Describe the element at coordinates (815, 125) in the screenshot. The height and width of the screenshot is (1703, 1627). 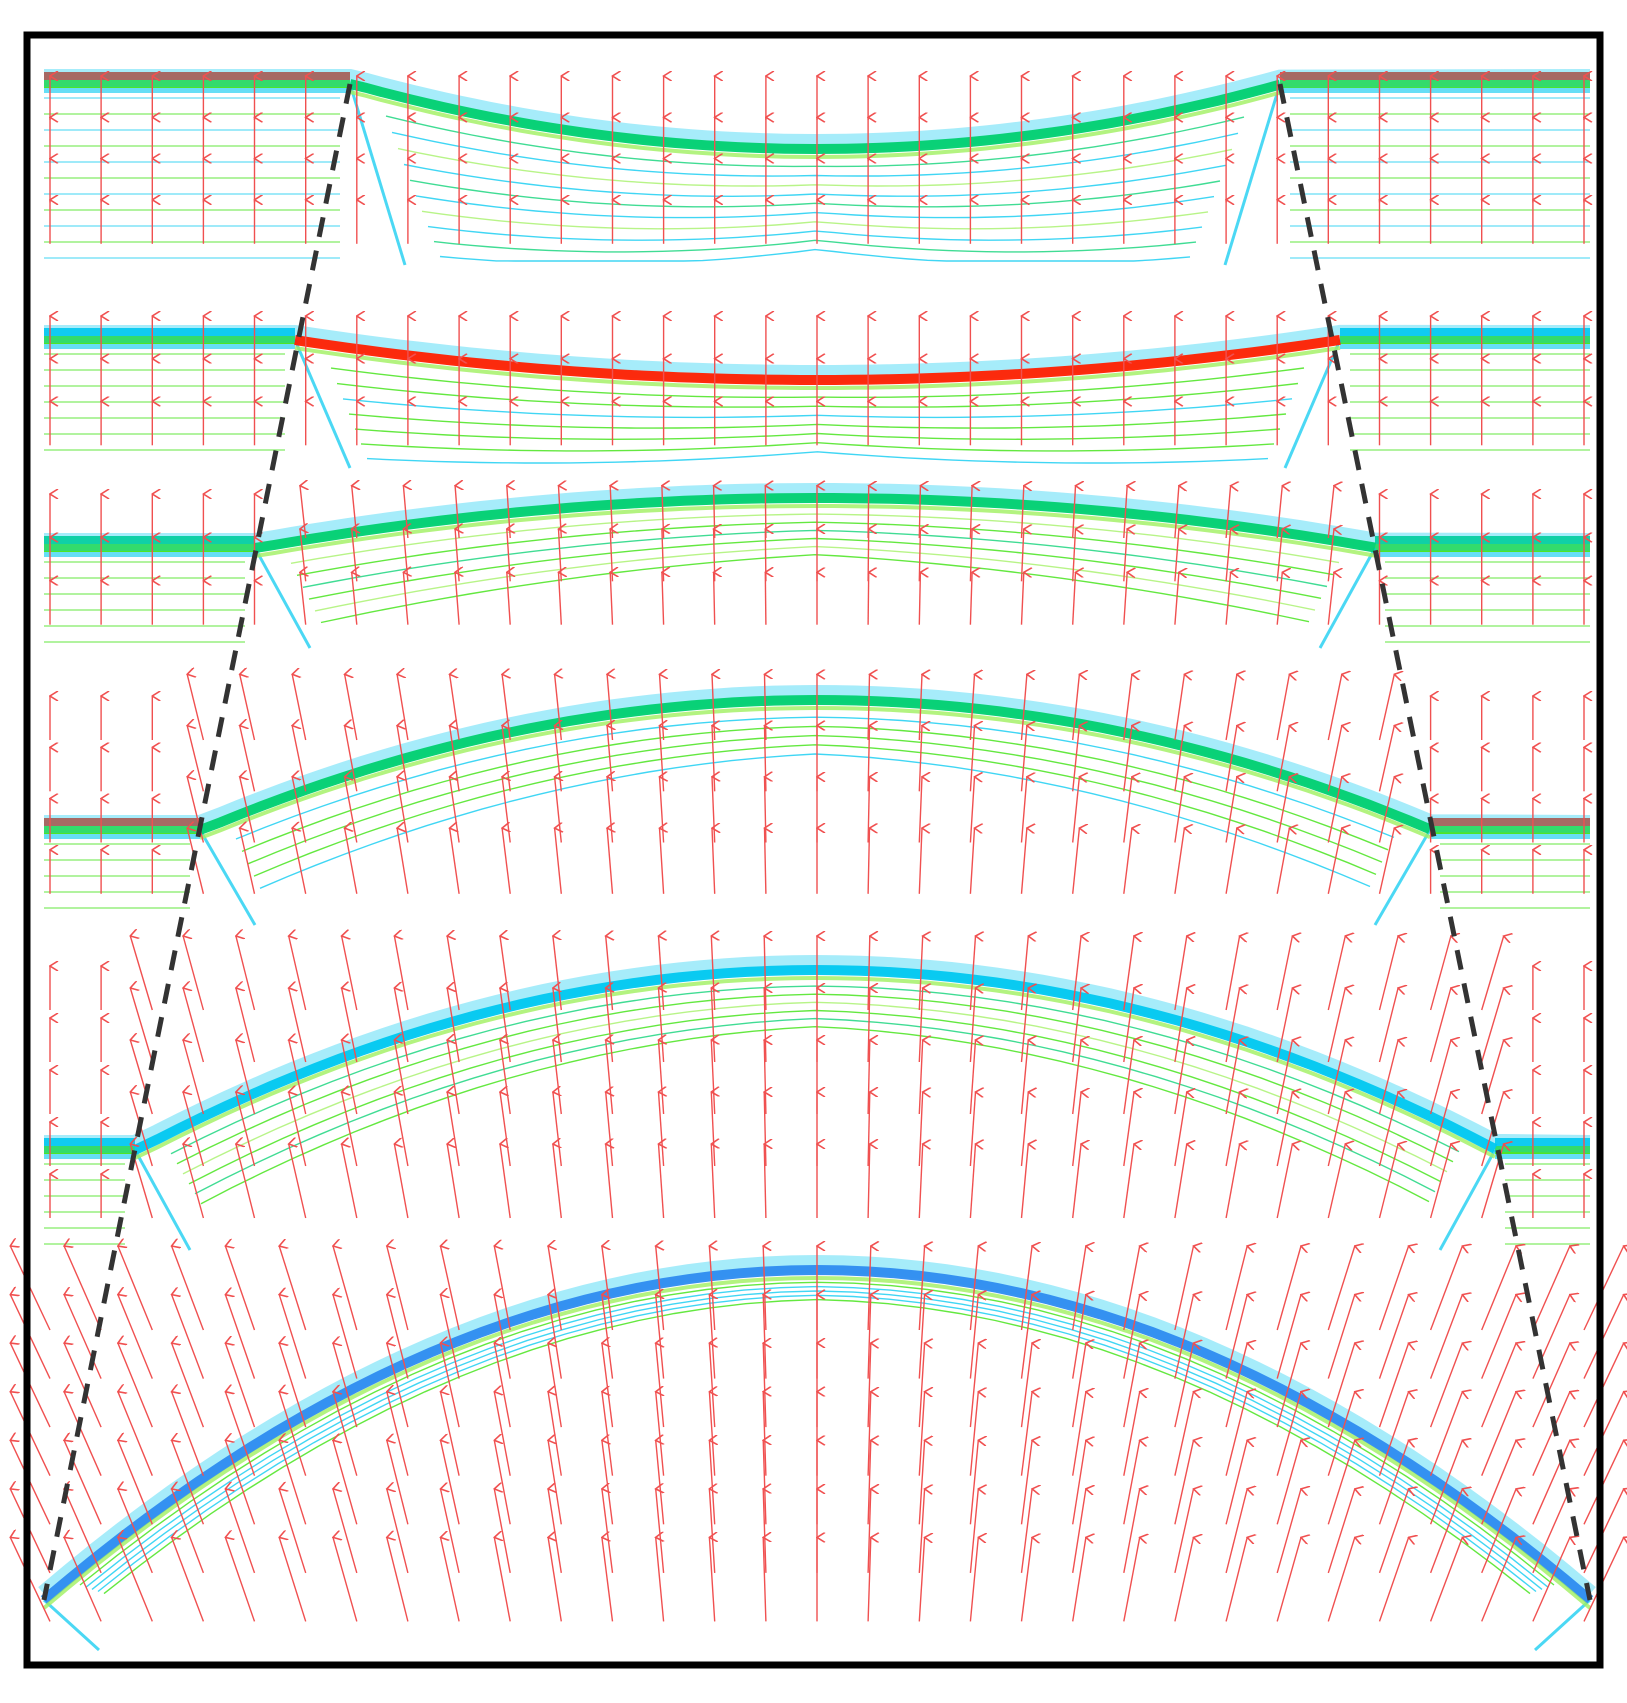
I see `shock-front-trail` at that location.